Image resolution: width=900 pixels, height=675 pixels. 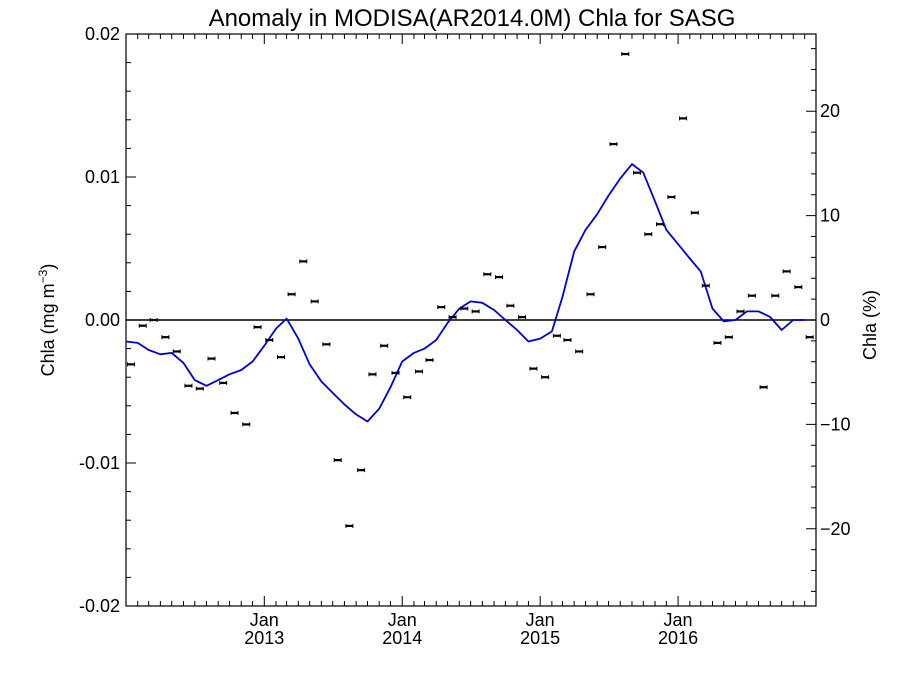 I want to click on x-tick-year-label: 2016, so click(x=678, y=638).